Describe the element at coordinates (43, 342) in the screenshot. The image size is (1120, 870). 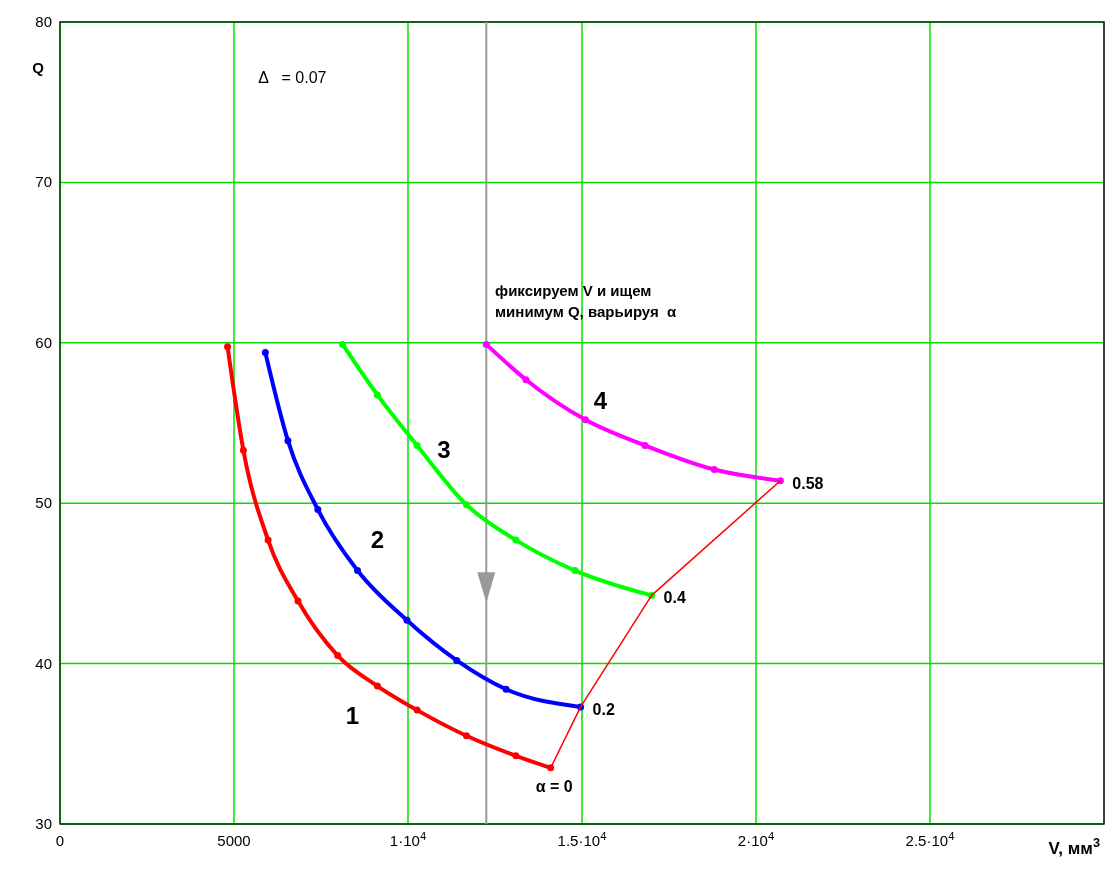
I see `y-tick-label: 60` at that location.